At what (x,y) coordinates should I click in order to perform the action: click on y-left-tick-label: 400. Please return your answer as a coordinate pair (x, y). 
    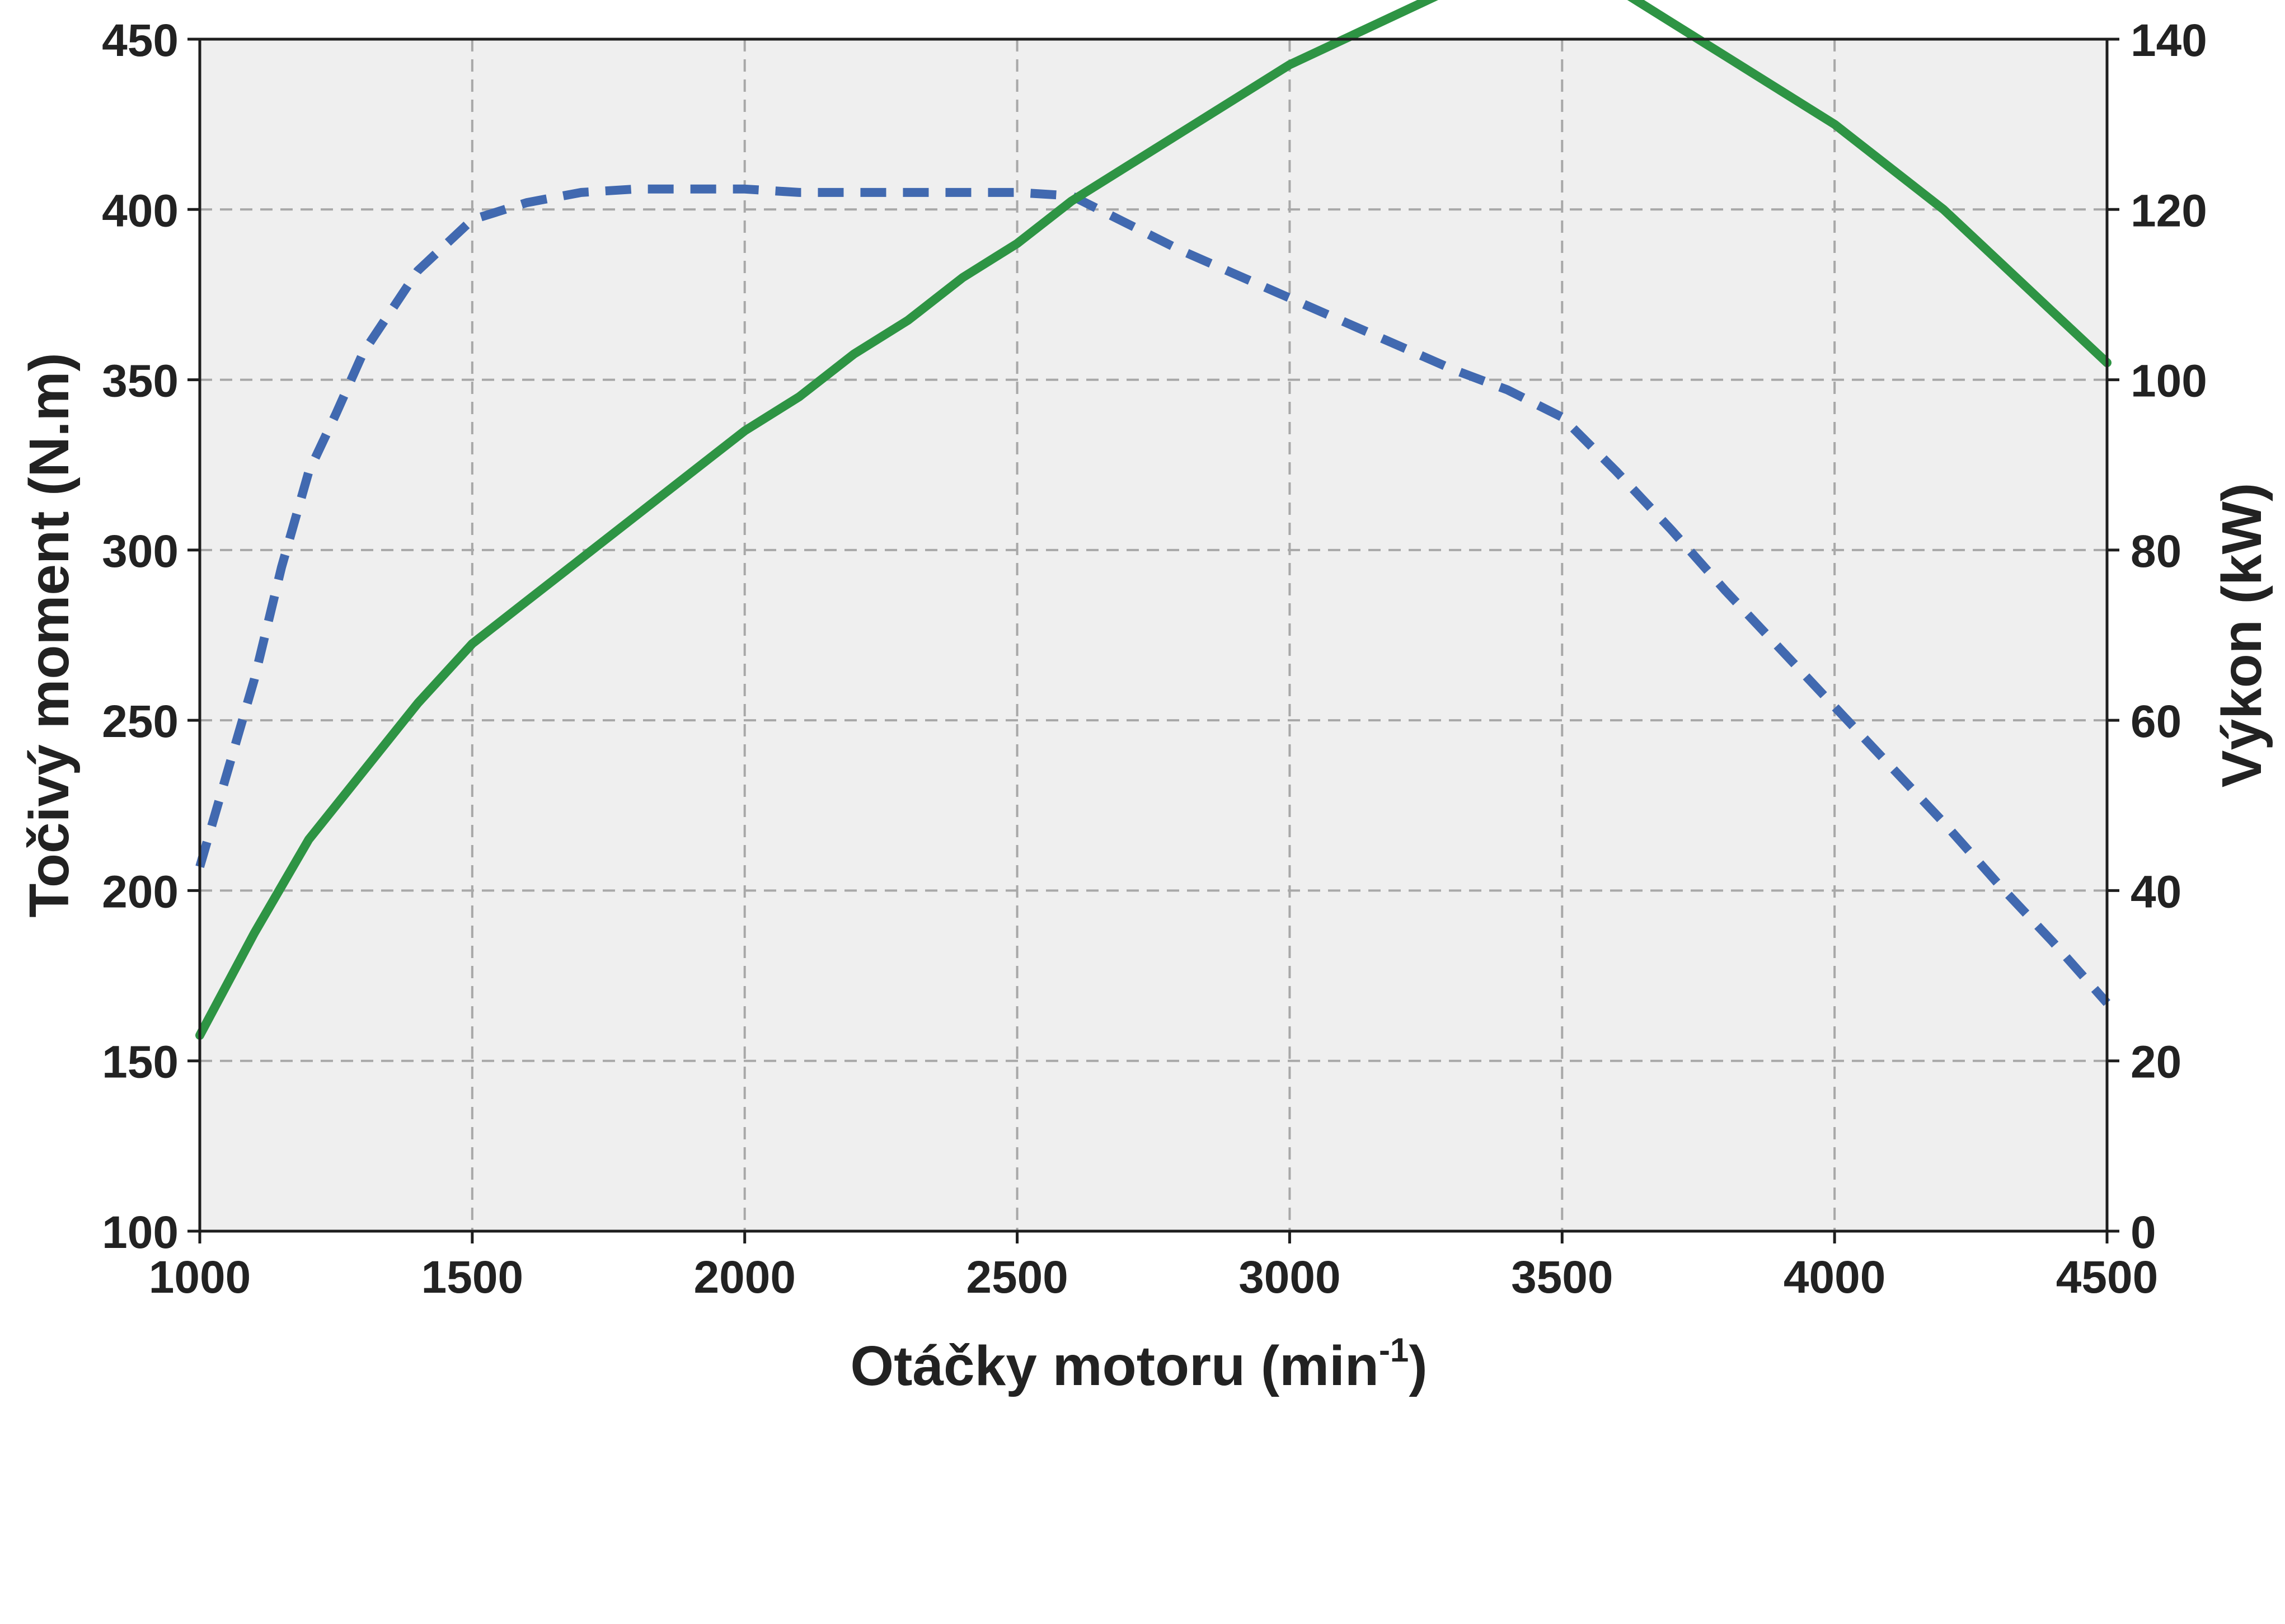
    Looking at the image, I should click on (140, 210).